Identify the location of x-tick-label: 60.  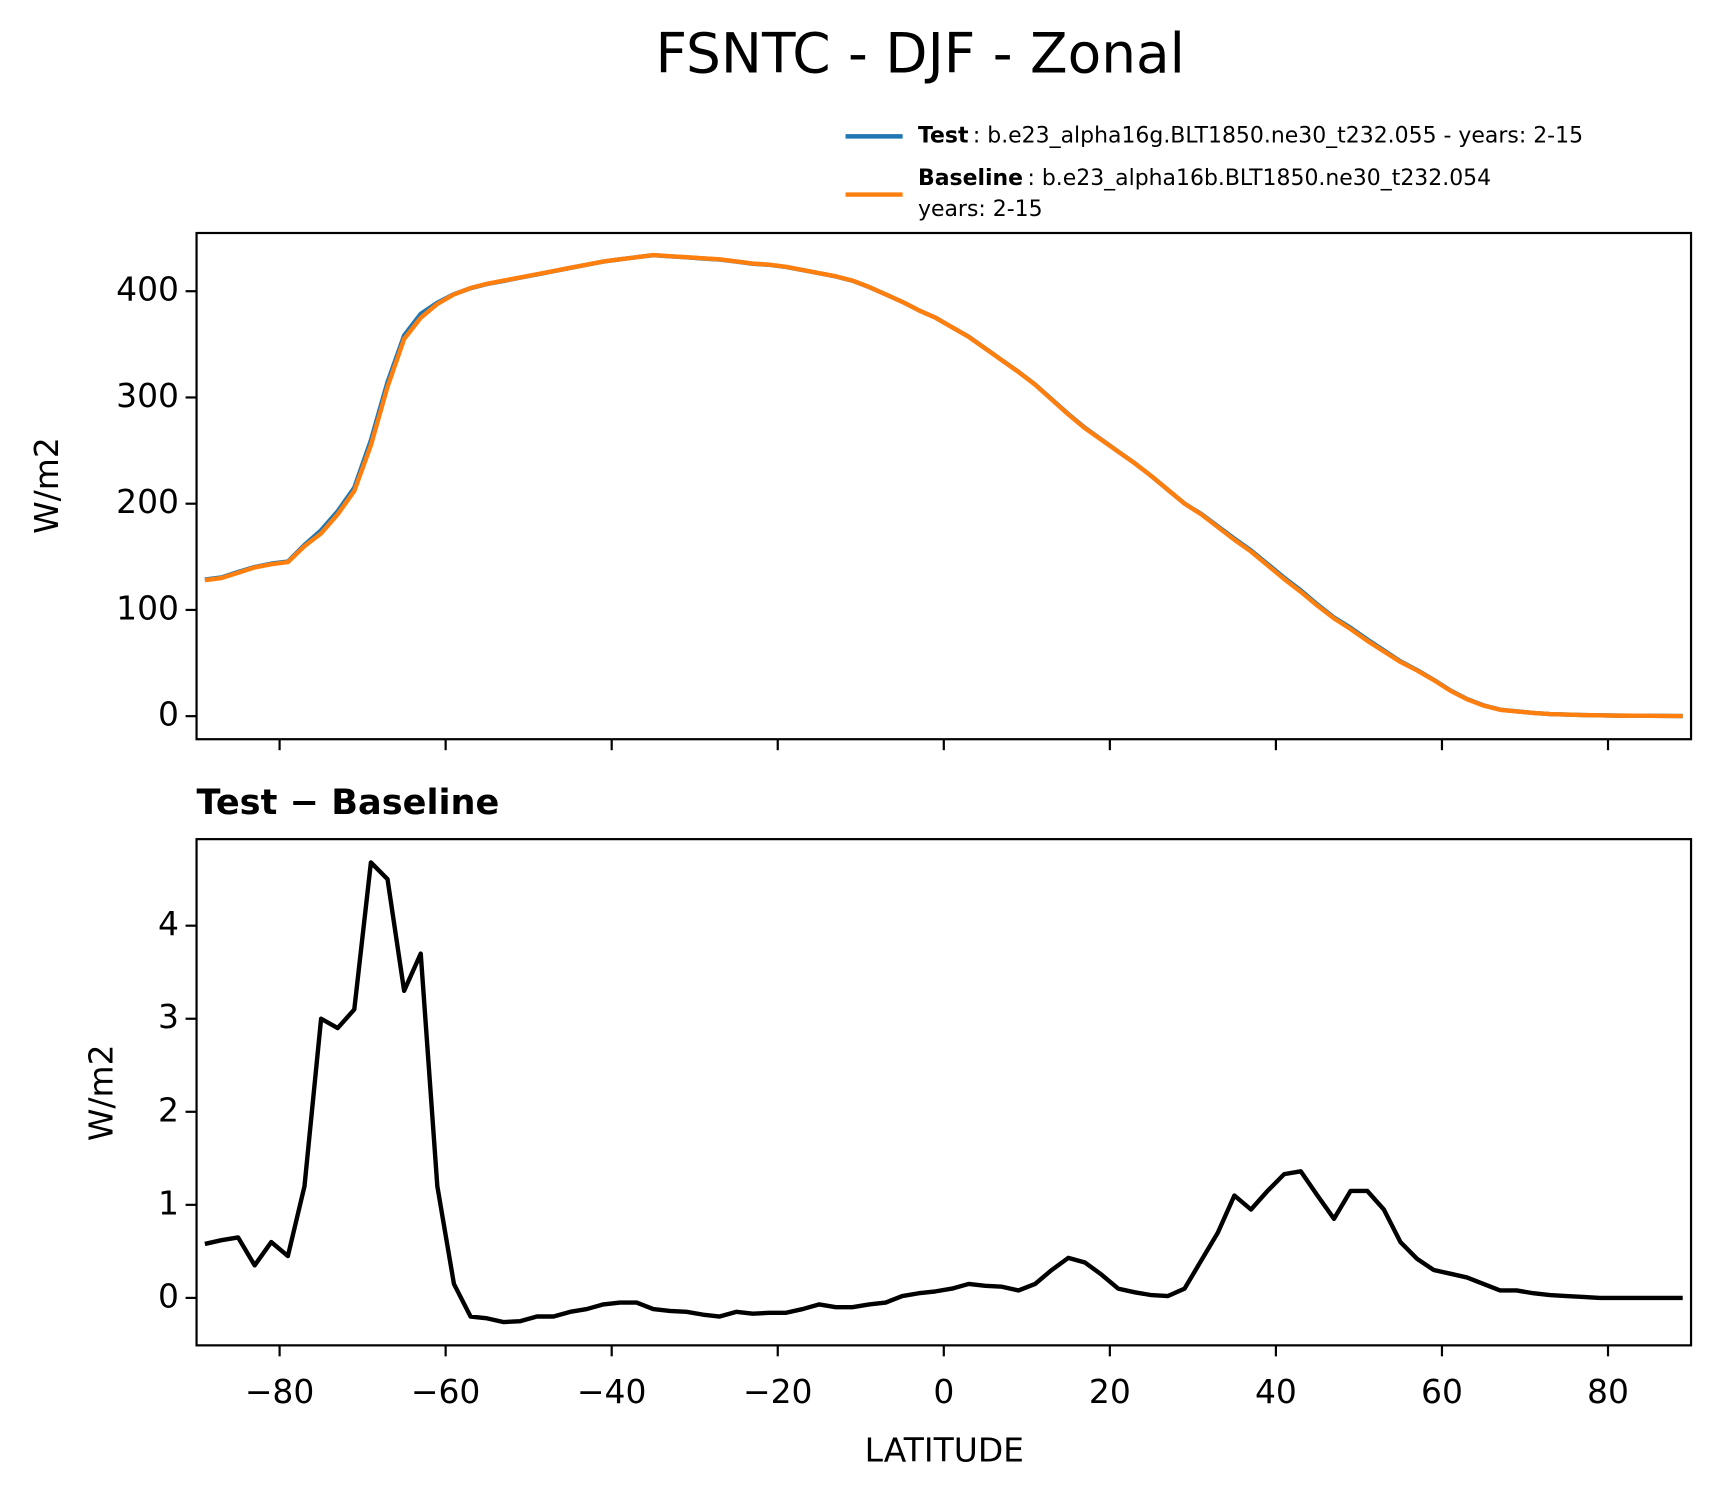
(1442, 1391).